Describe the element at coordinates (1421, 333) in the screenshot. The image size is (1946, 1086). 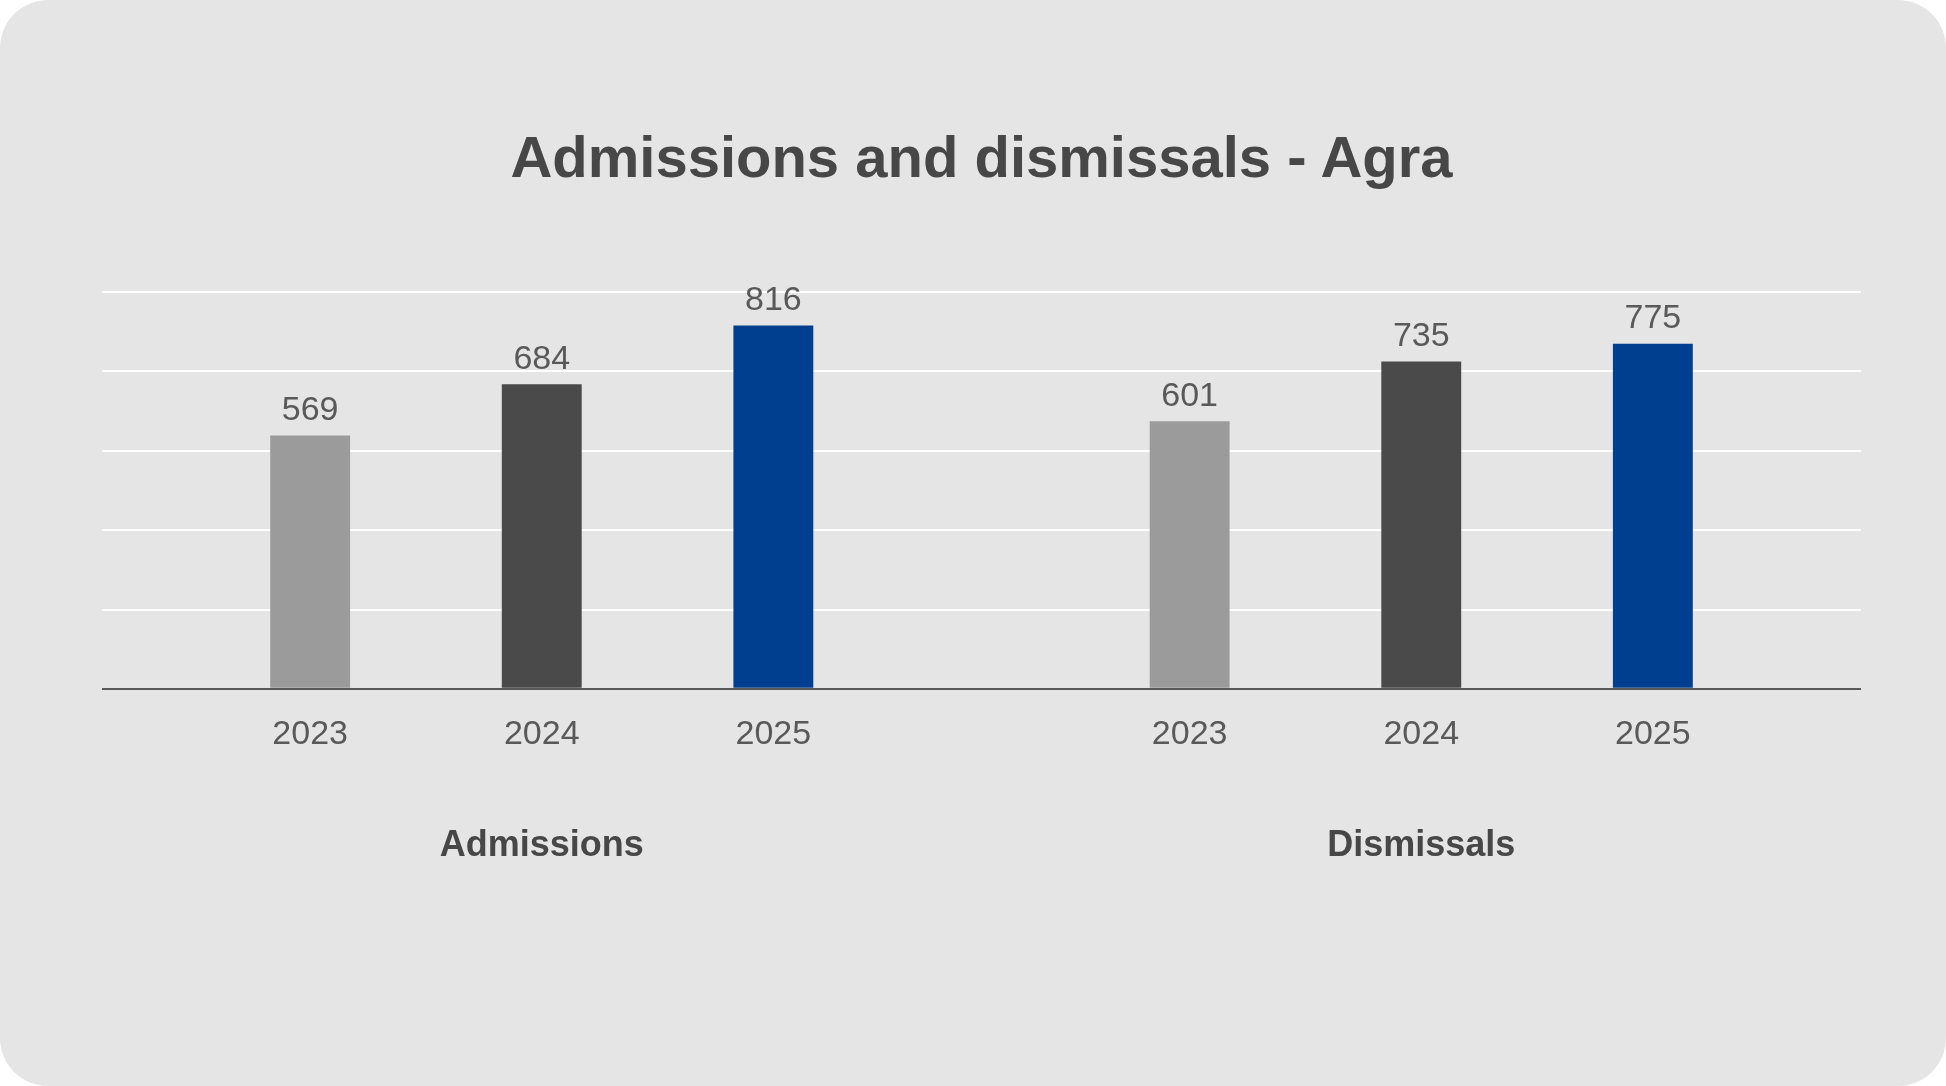
I see `data-label: 735` at that location.